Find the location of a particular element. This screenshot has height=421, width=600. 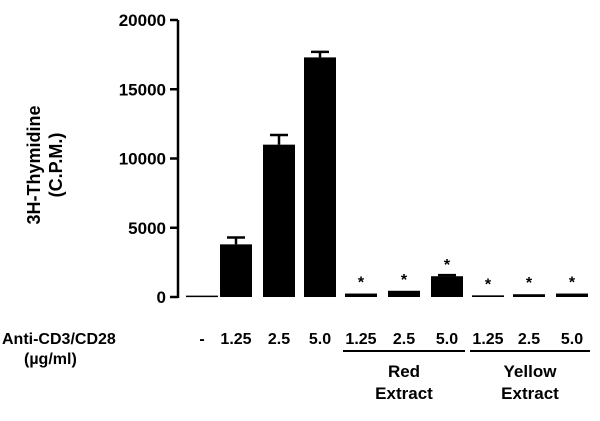

x-tick-label: - is located at coordinates (201, 339).